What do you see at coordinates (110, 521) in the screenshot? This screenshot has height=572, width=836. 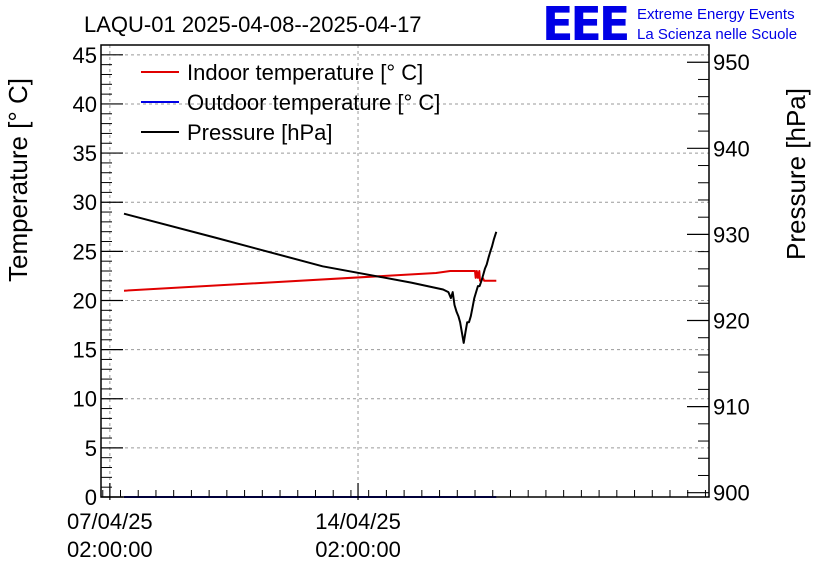 I see `x-tick-label-date: 07/04/25` at bounding box center [110, 521].